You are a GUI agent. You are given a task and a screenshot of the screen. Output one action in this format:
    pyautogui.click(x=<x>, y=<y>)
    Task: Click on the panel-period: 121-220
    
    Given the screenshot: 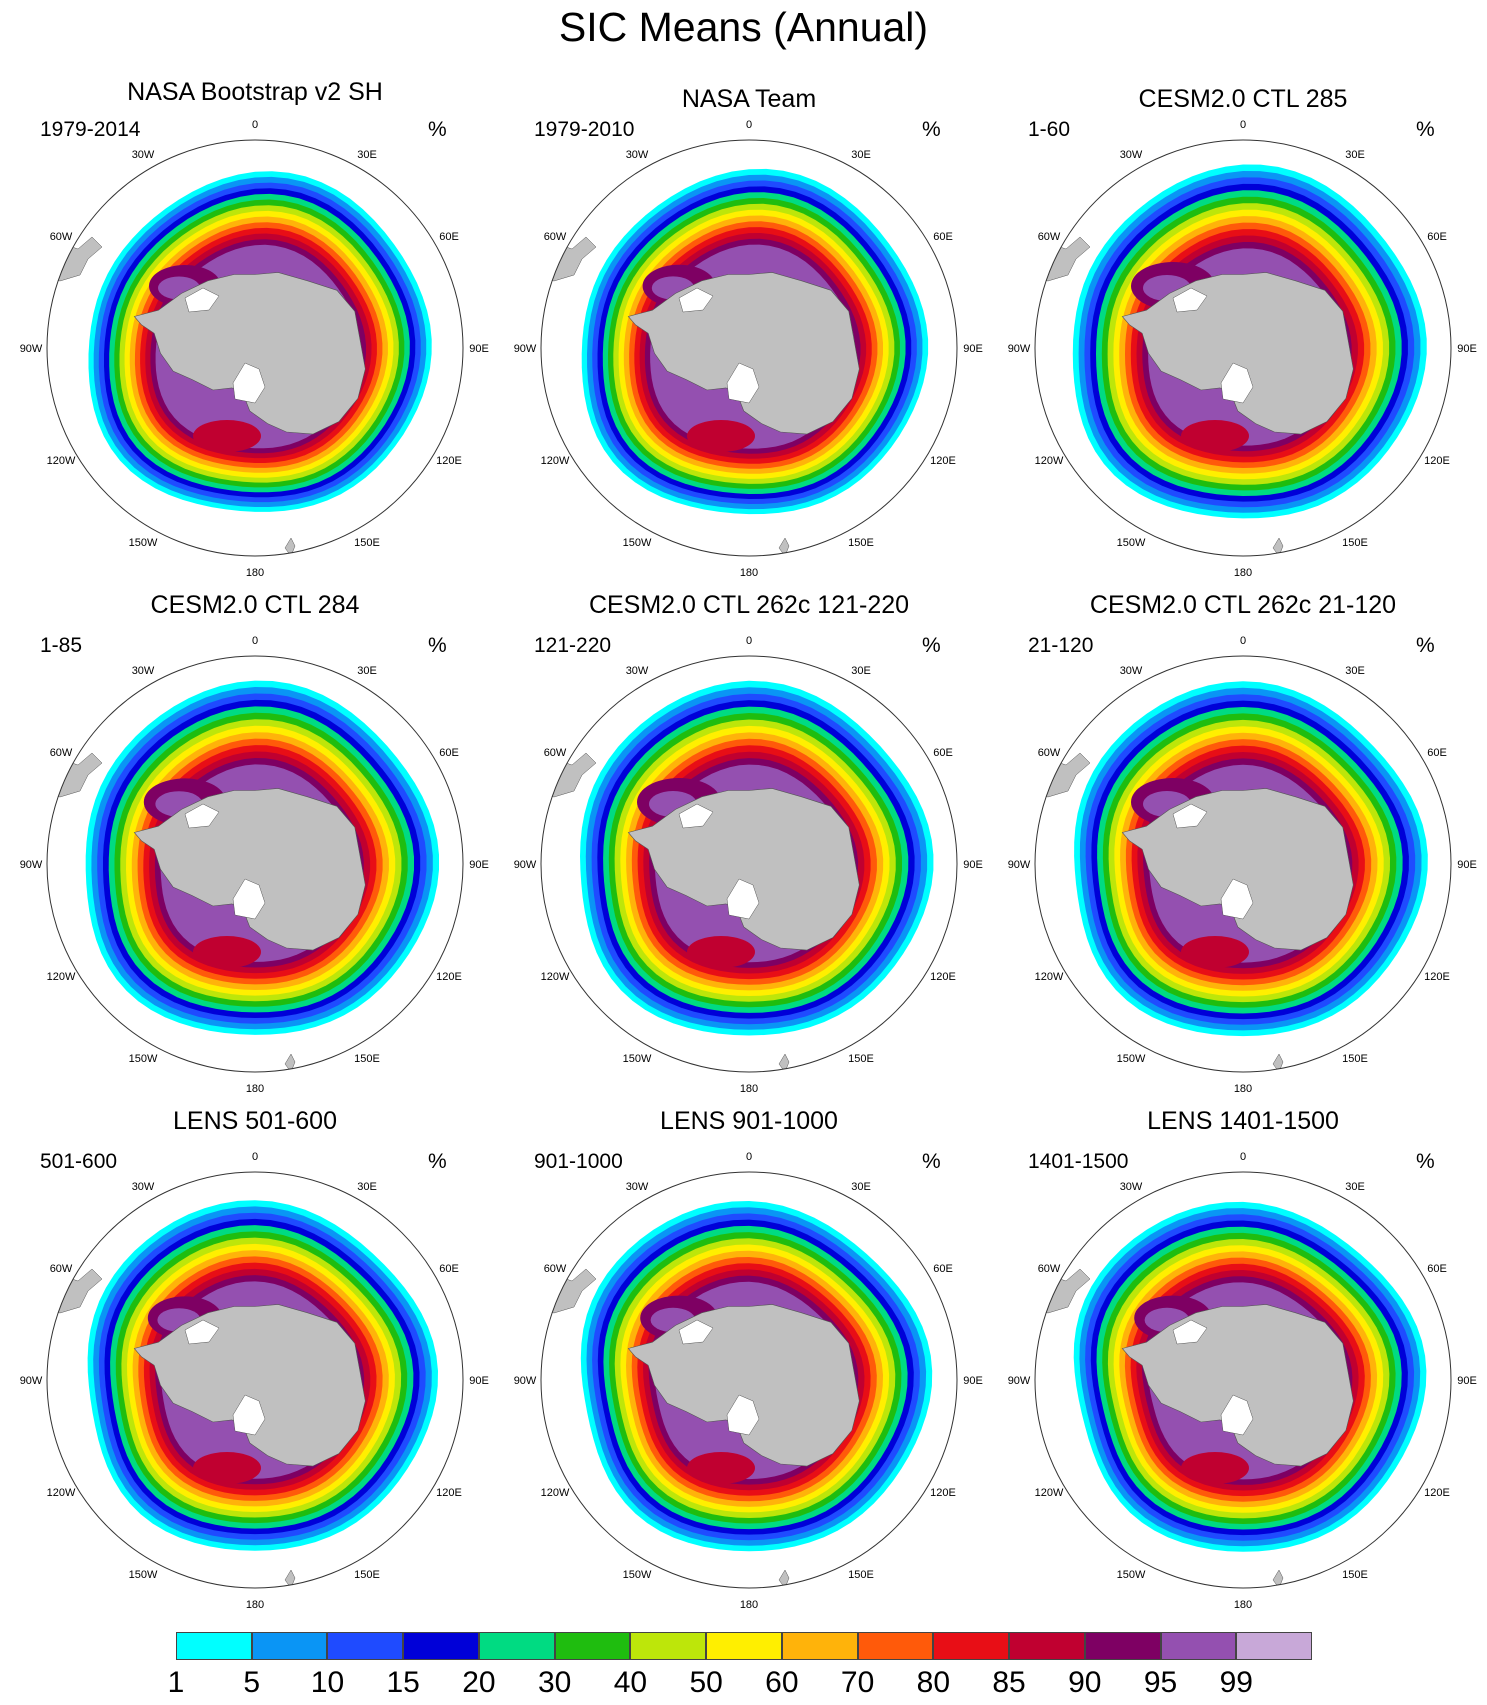 What is the action you would take?
    pyautogui.click(x=573, y=645)
    